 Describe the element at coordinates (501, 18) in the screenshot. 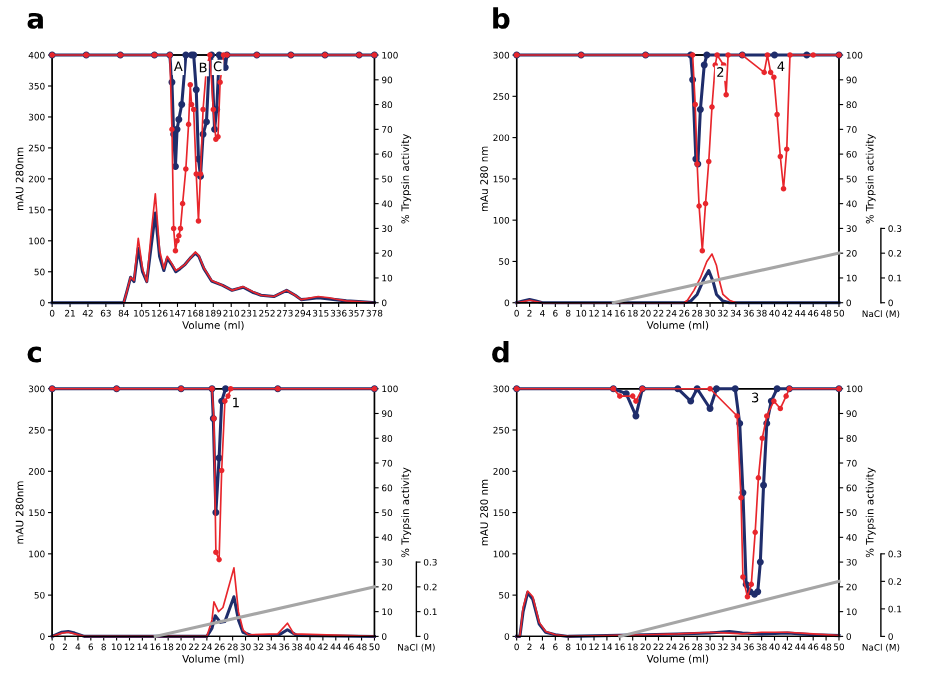

I see `chart-title: b` at that location.